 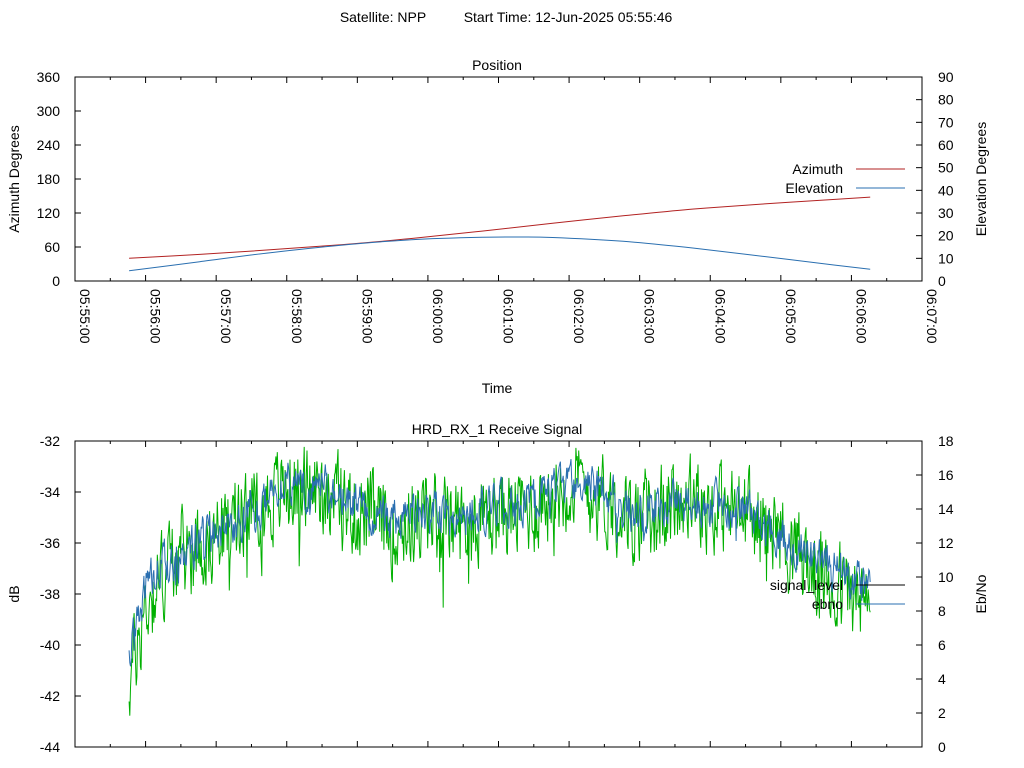 What do you see at coordinates (50, 441) in the screenshot?
I see `receive-signal-left-tick-label: -32` at bounding box center [50, 441].